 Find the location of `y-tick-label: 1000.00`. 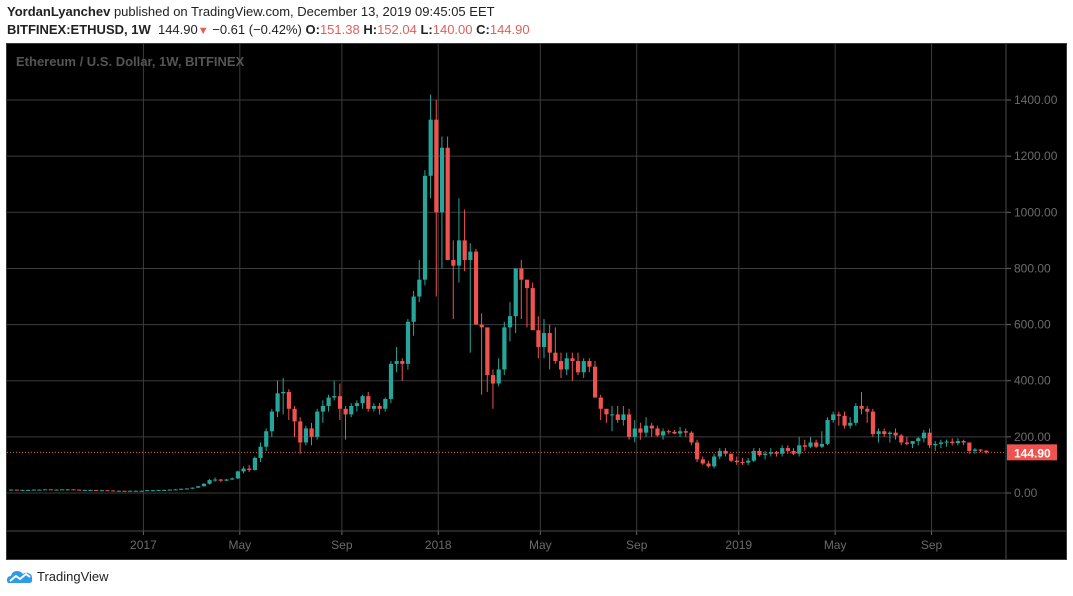

y-tick-label: 1000.00 is located at coordinates (1036, 212).